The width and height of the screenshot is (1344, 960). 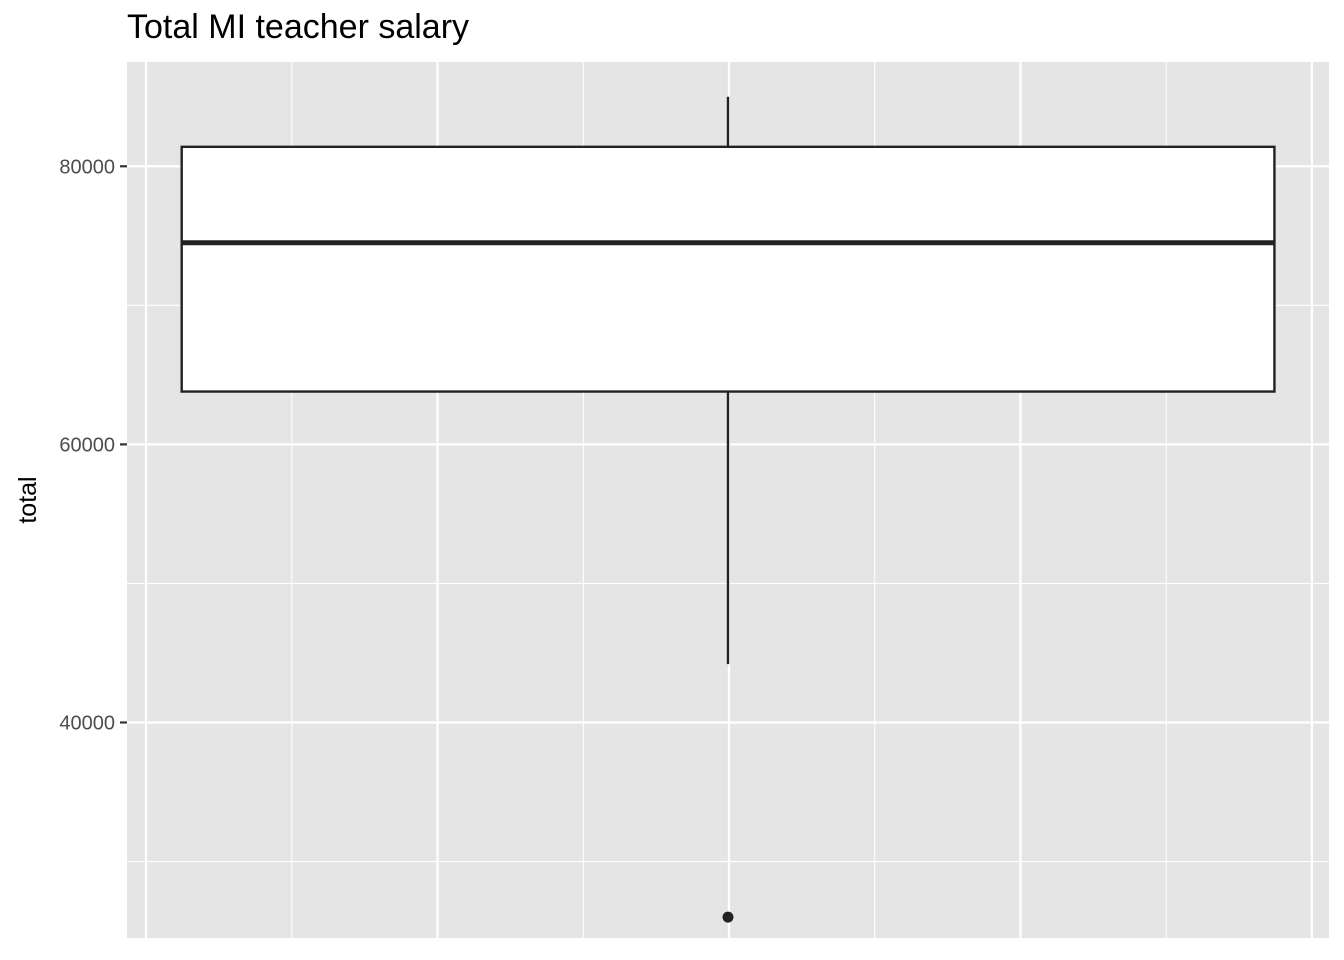 What do you see at coordinates (87, 723) in the screenshot?
I see `y-tick-label: 40000` at bounding box center [87, 723].